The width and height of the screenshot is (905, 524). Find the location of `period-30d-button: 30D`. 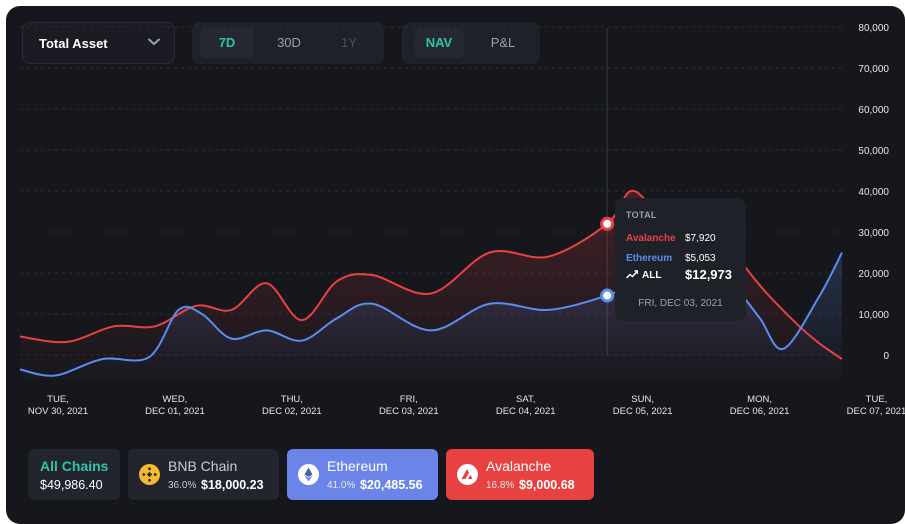

period-30d-button: 30D is located at coordinates (289, 42).